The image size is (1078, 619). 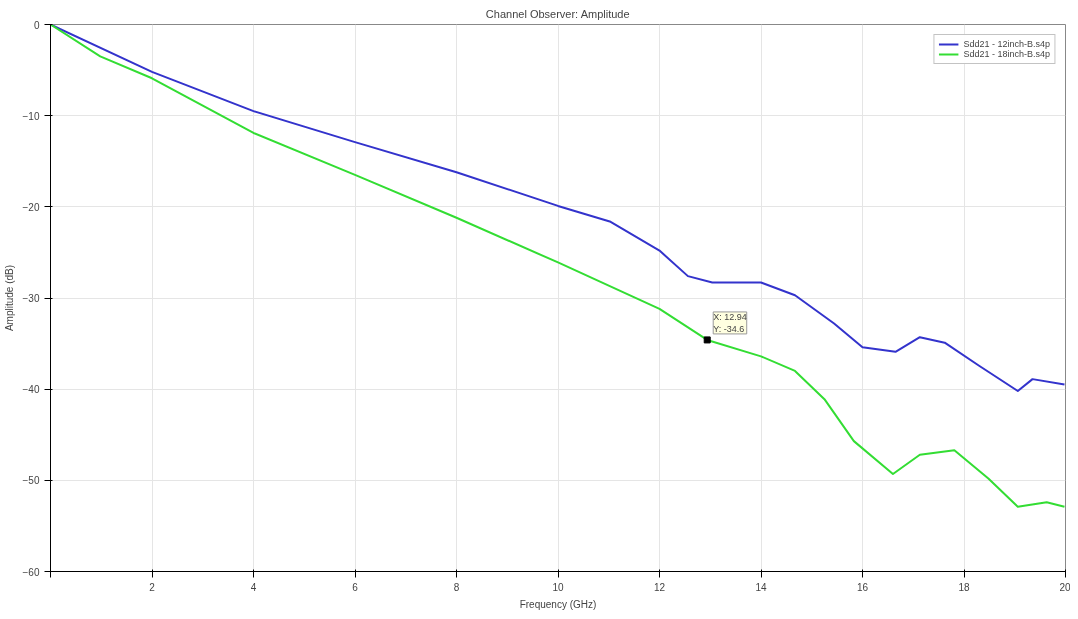 What do you see at coordinates (1006, 44) in the screenshot?
I see `legend-label: Sdd21 - 12inch-B.s4p` at bounding box center [1006, 44].